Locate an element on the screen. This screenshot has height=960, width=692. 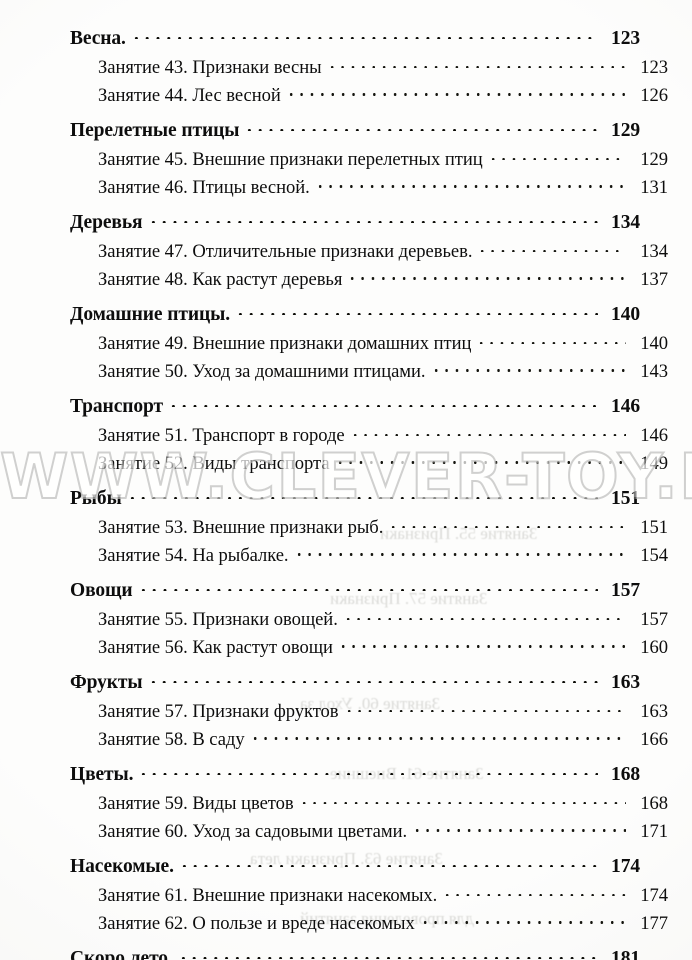
toc-section: Домашние птицы. 140 is located at coordinates (355, 315).